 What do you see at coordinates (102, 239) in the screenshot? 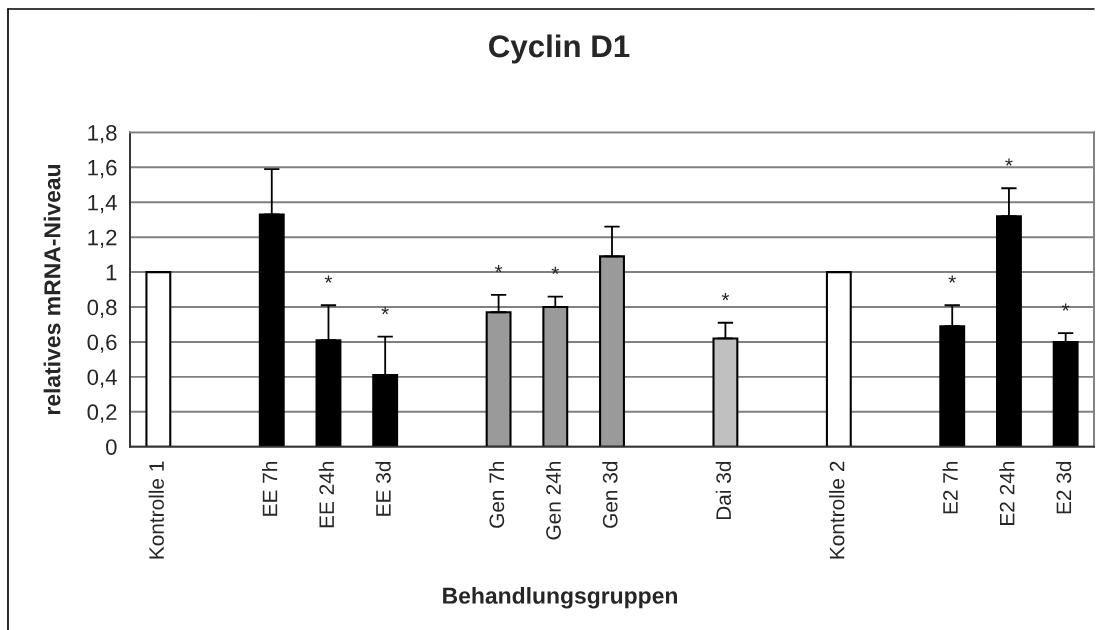
I see `y-tick-label: 1,2` at bounding box center [102, 239].